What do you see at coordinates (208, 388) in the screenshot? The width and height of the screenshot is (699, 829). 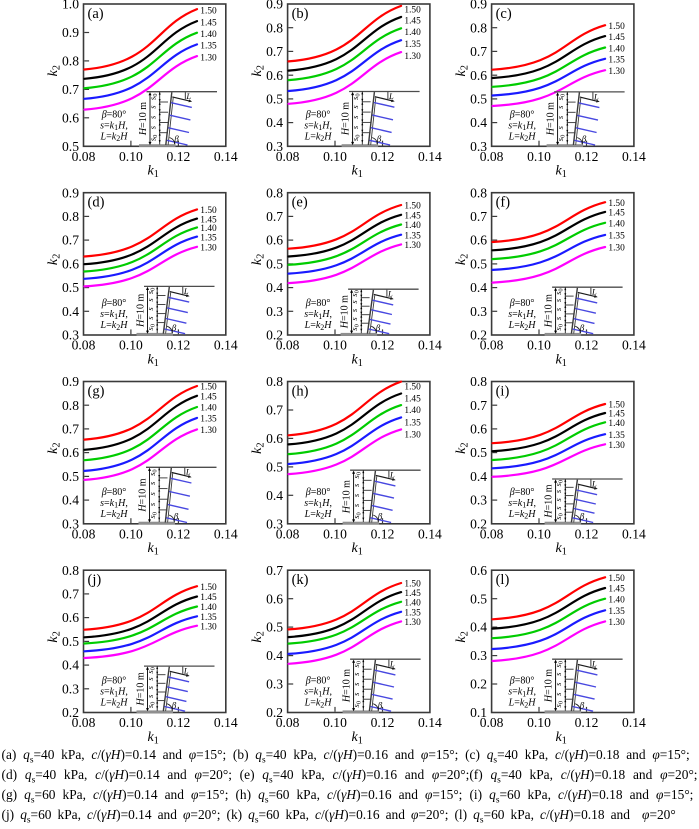 I see `svg-text: 1.50` at bounding box center [208, 388].